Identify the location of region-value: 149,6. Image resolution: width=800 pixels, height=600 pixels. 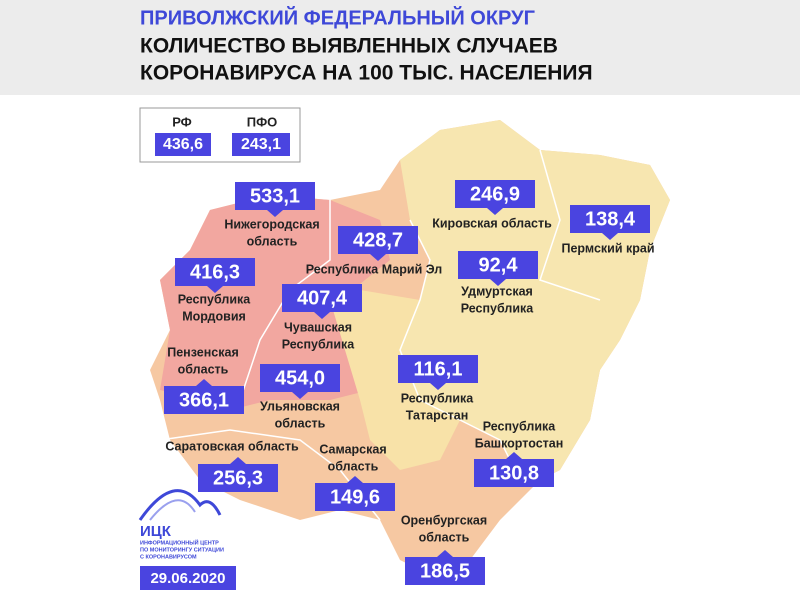
(355, 497).